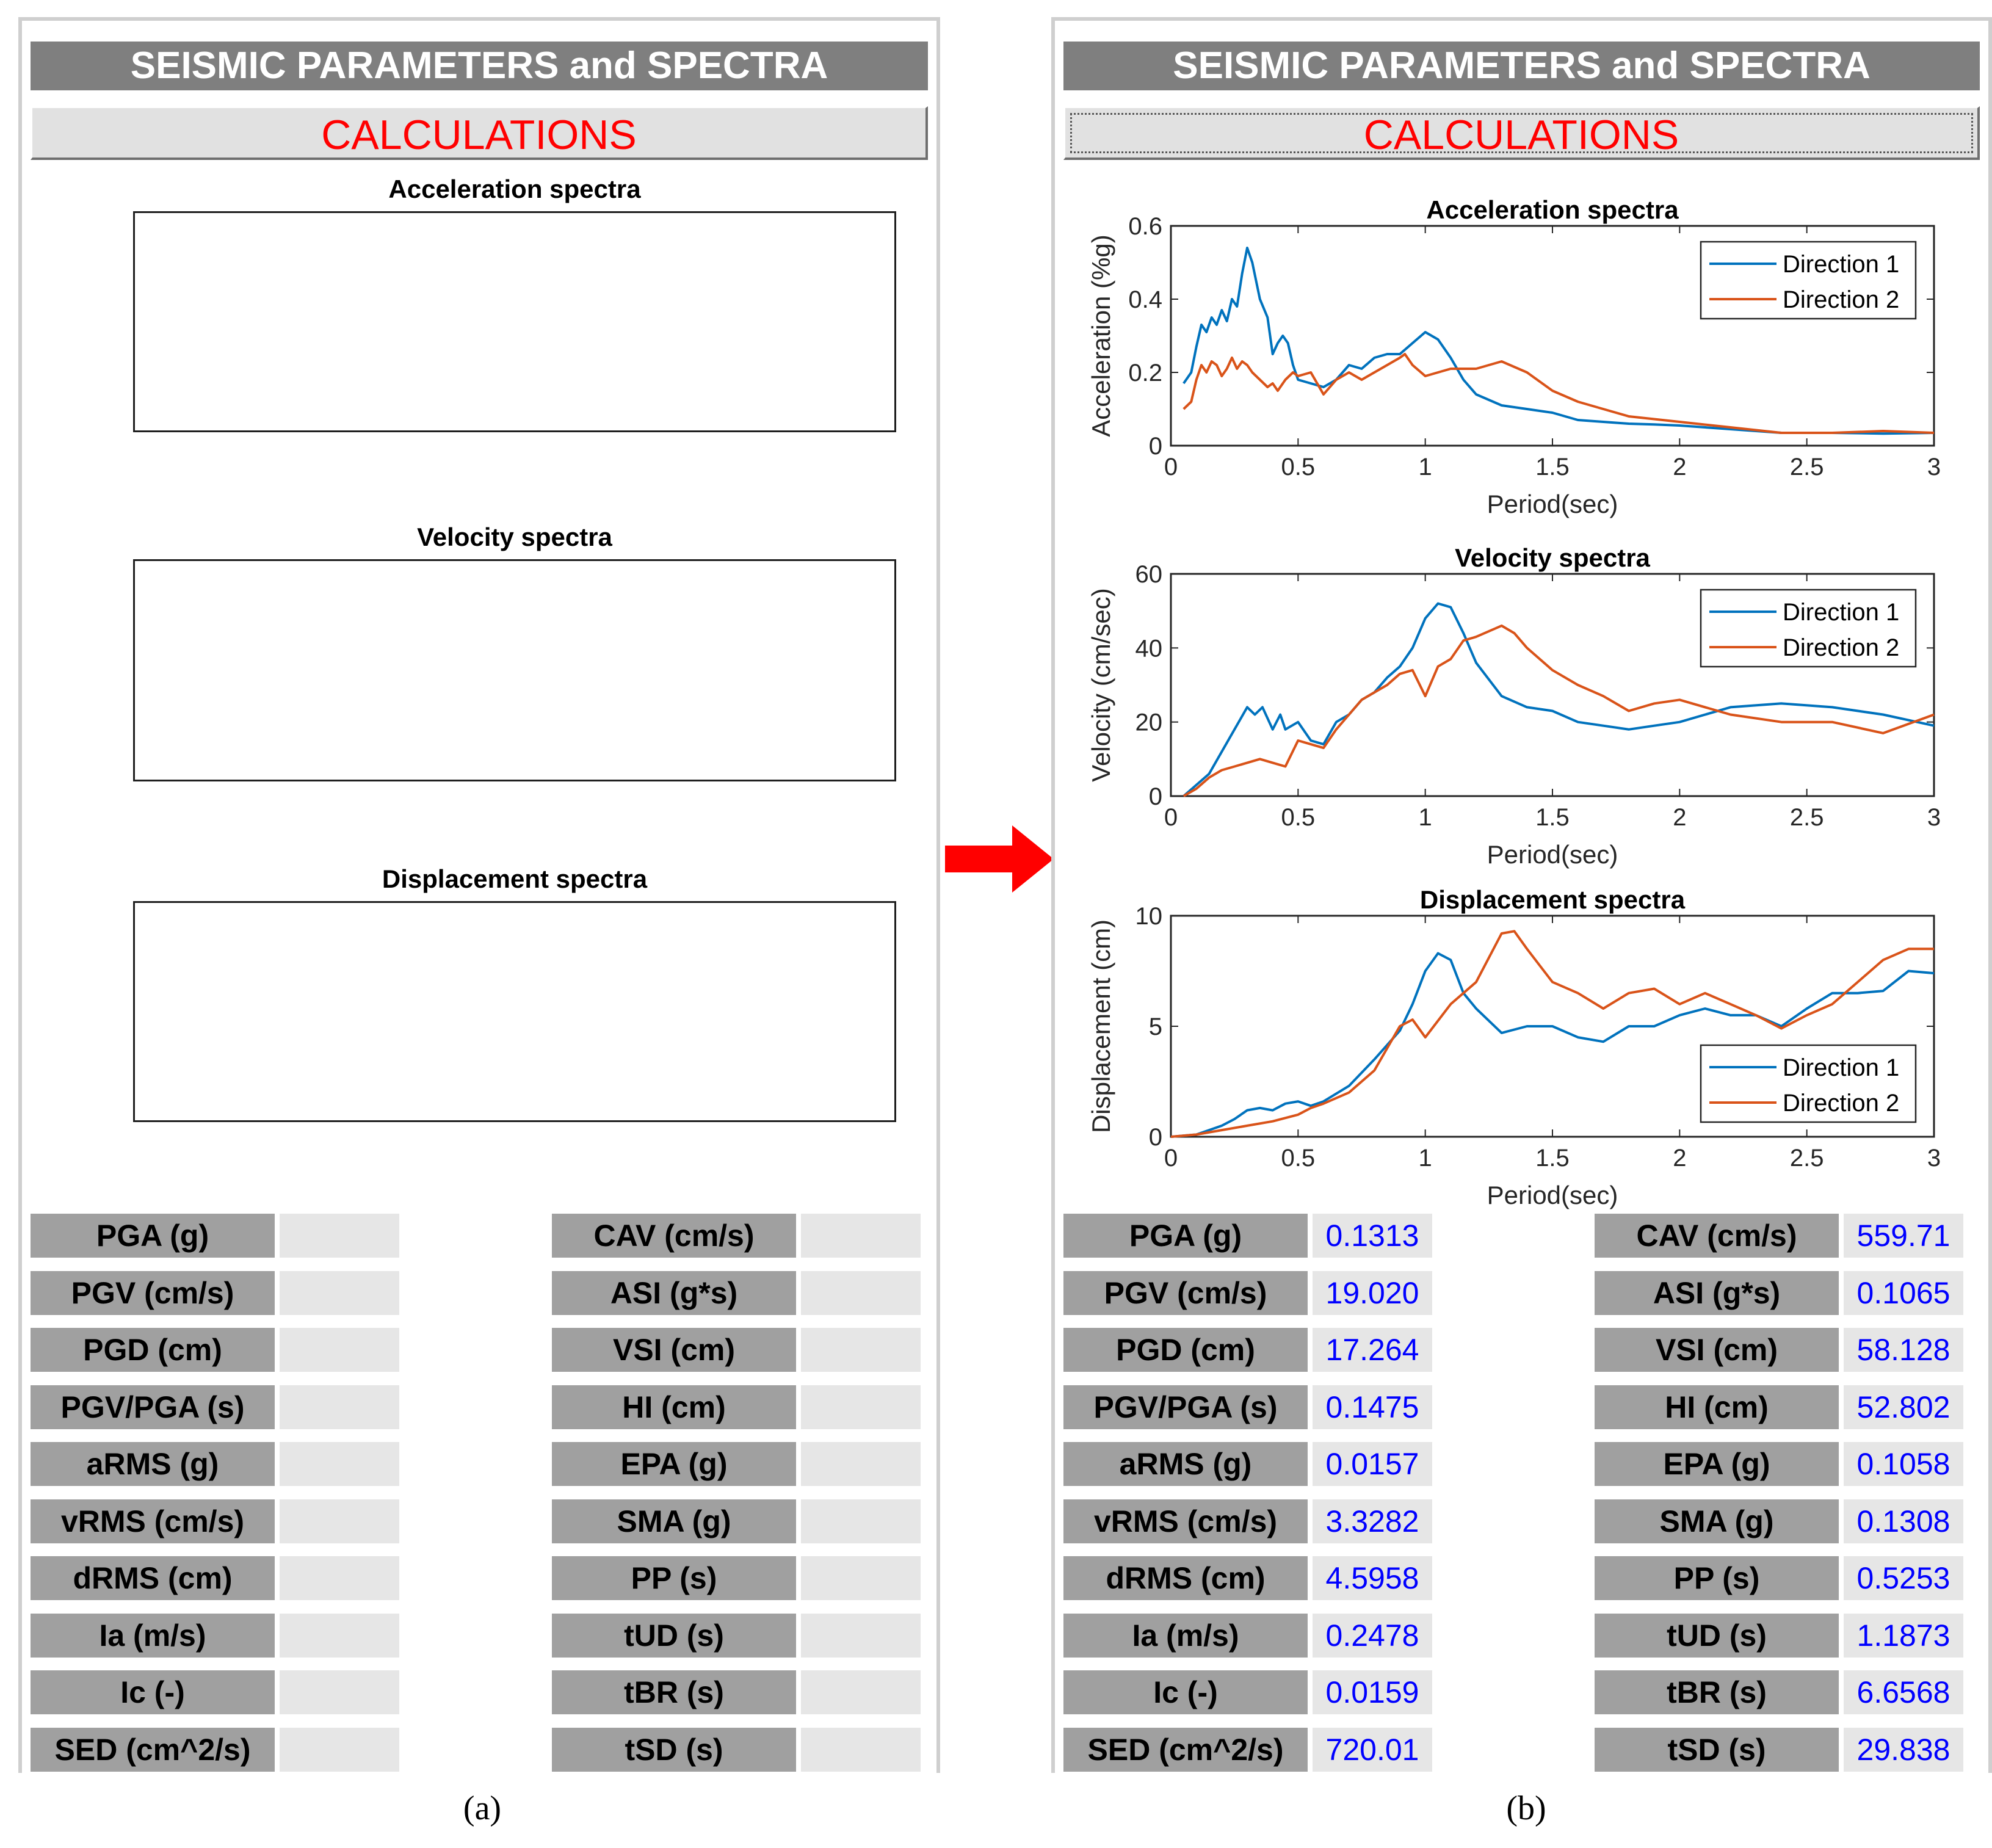  What do you see at coordinates (1841, 1103) in the screenshot?
I see `legend-label: Direction 2` at bounding box center [1841, 1103].